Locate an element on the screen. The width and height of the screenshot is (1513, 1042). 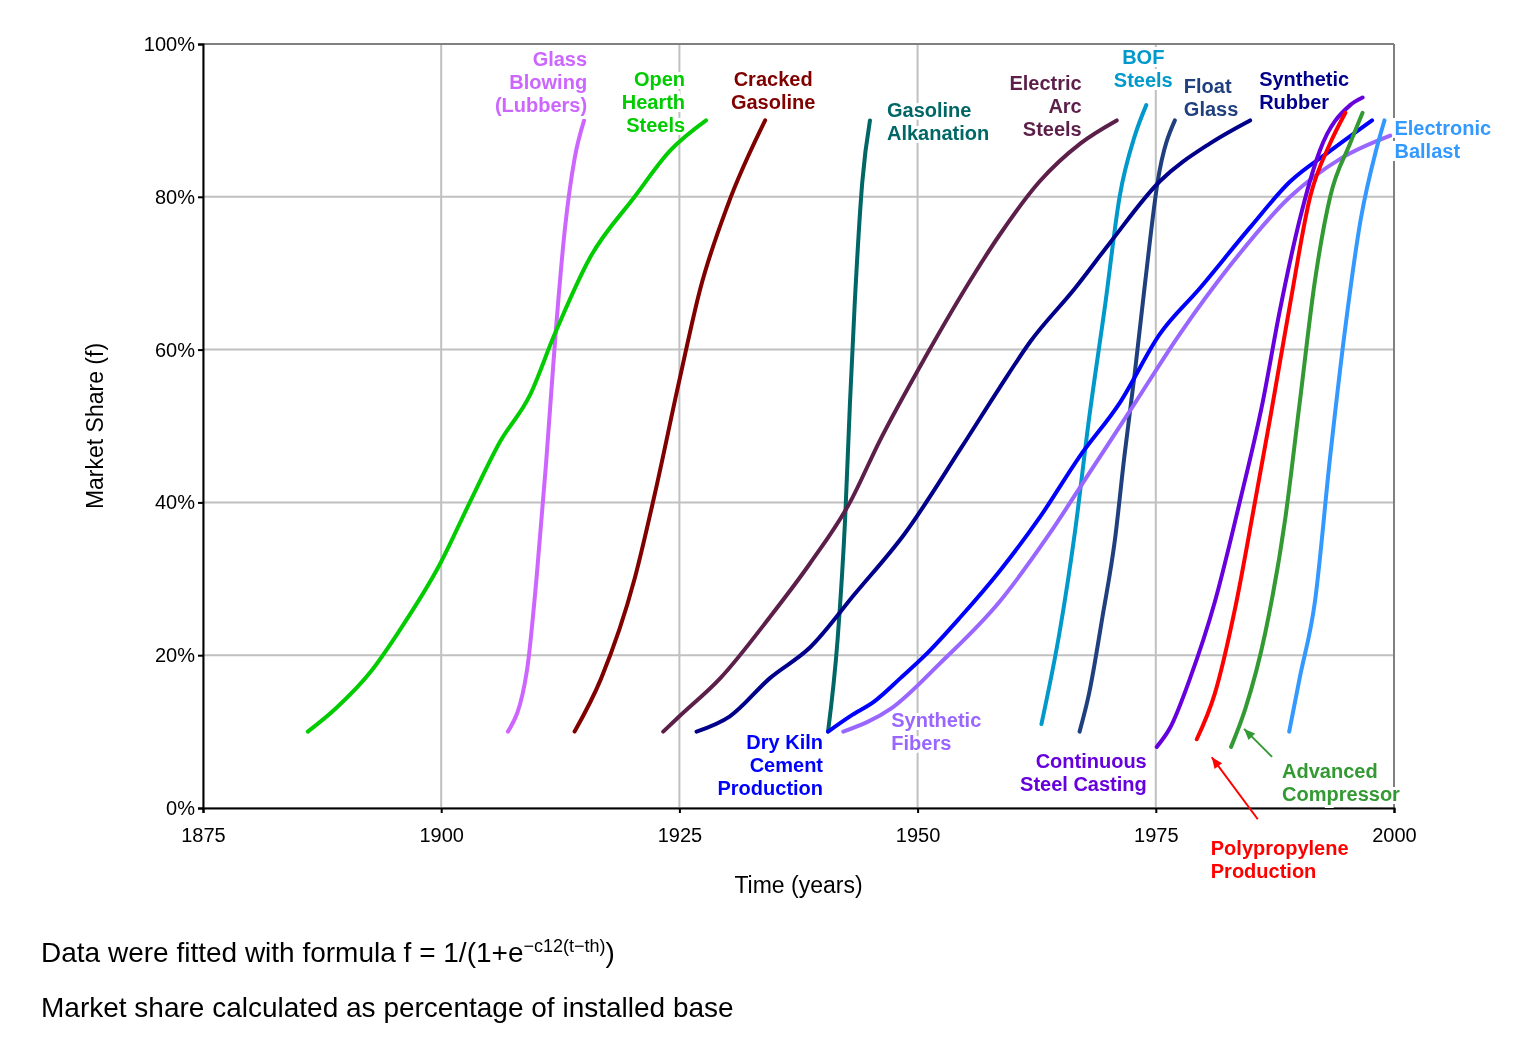
x-tick-label: 1900 is located at coordinates (441, 835).